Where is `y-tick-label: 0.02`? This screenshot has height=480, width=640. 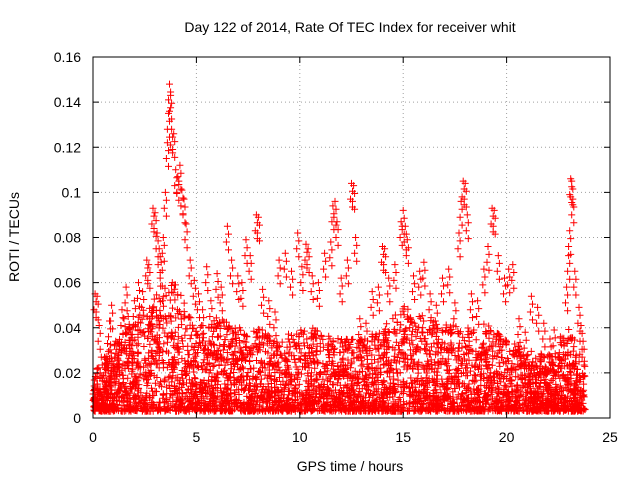 y-tick-label: 0.02 is located at coordinates (67, 373).